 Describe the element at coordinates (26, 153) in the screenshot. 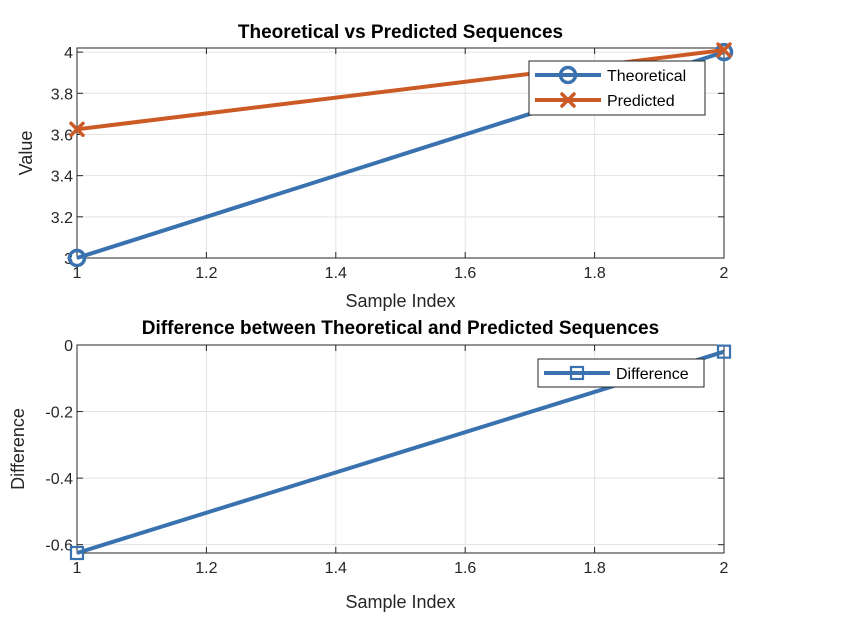

I see `y-axis-label: Value` at that location.